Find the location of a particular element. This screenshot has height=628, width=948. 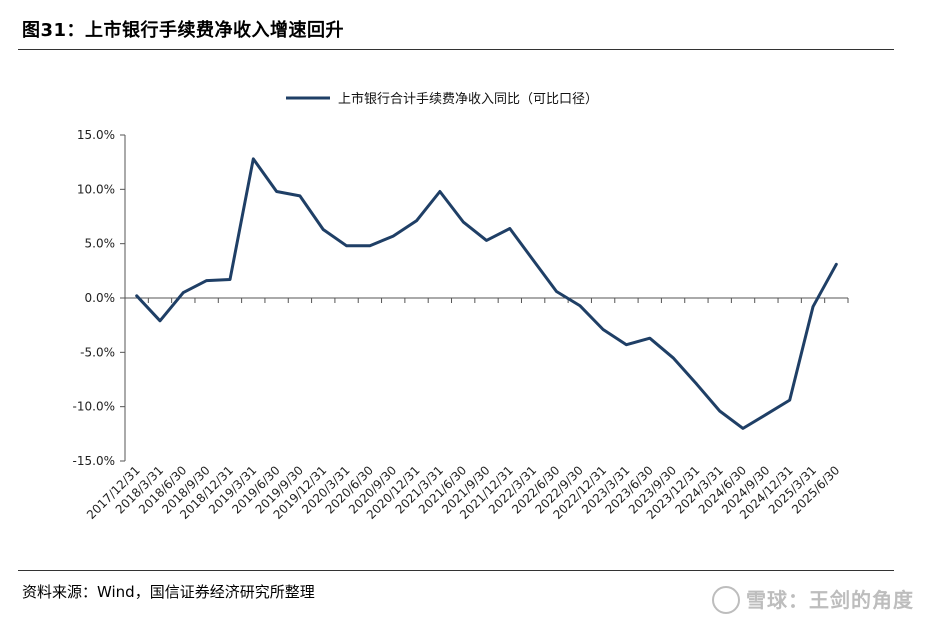

top-rule is located at coordinates (456, 49).